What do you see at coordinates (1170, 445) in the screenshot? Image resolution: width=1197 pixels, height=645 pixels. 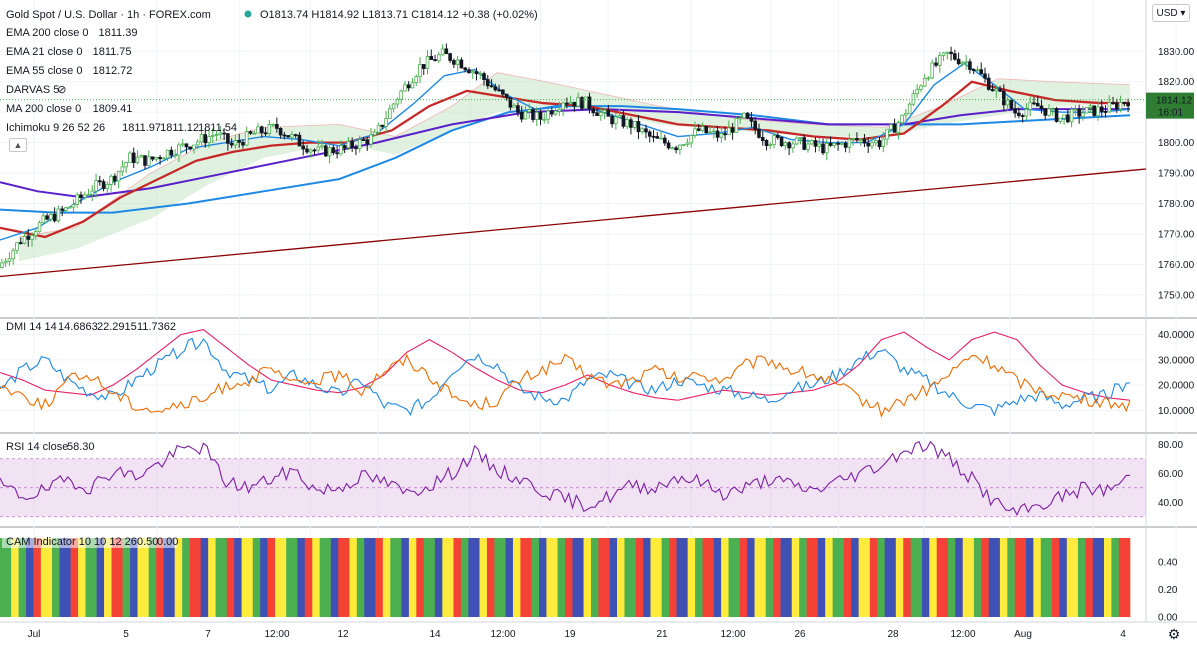 I see `rsi-tick-label: 80.00` at bounding box center [1170, 445].